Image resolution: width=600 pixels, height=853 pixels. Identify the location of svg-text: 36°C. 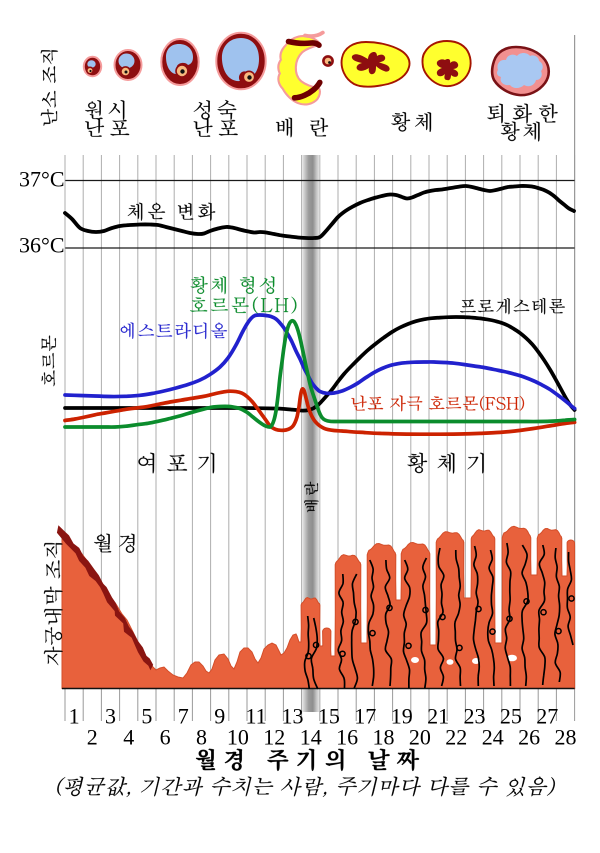
(41, 245).